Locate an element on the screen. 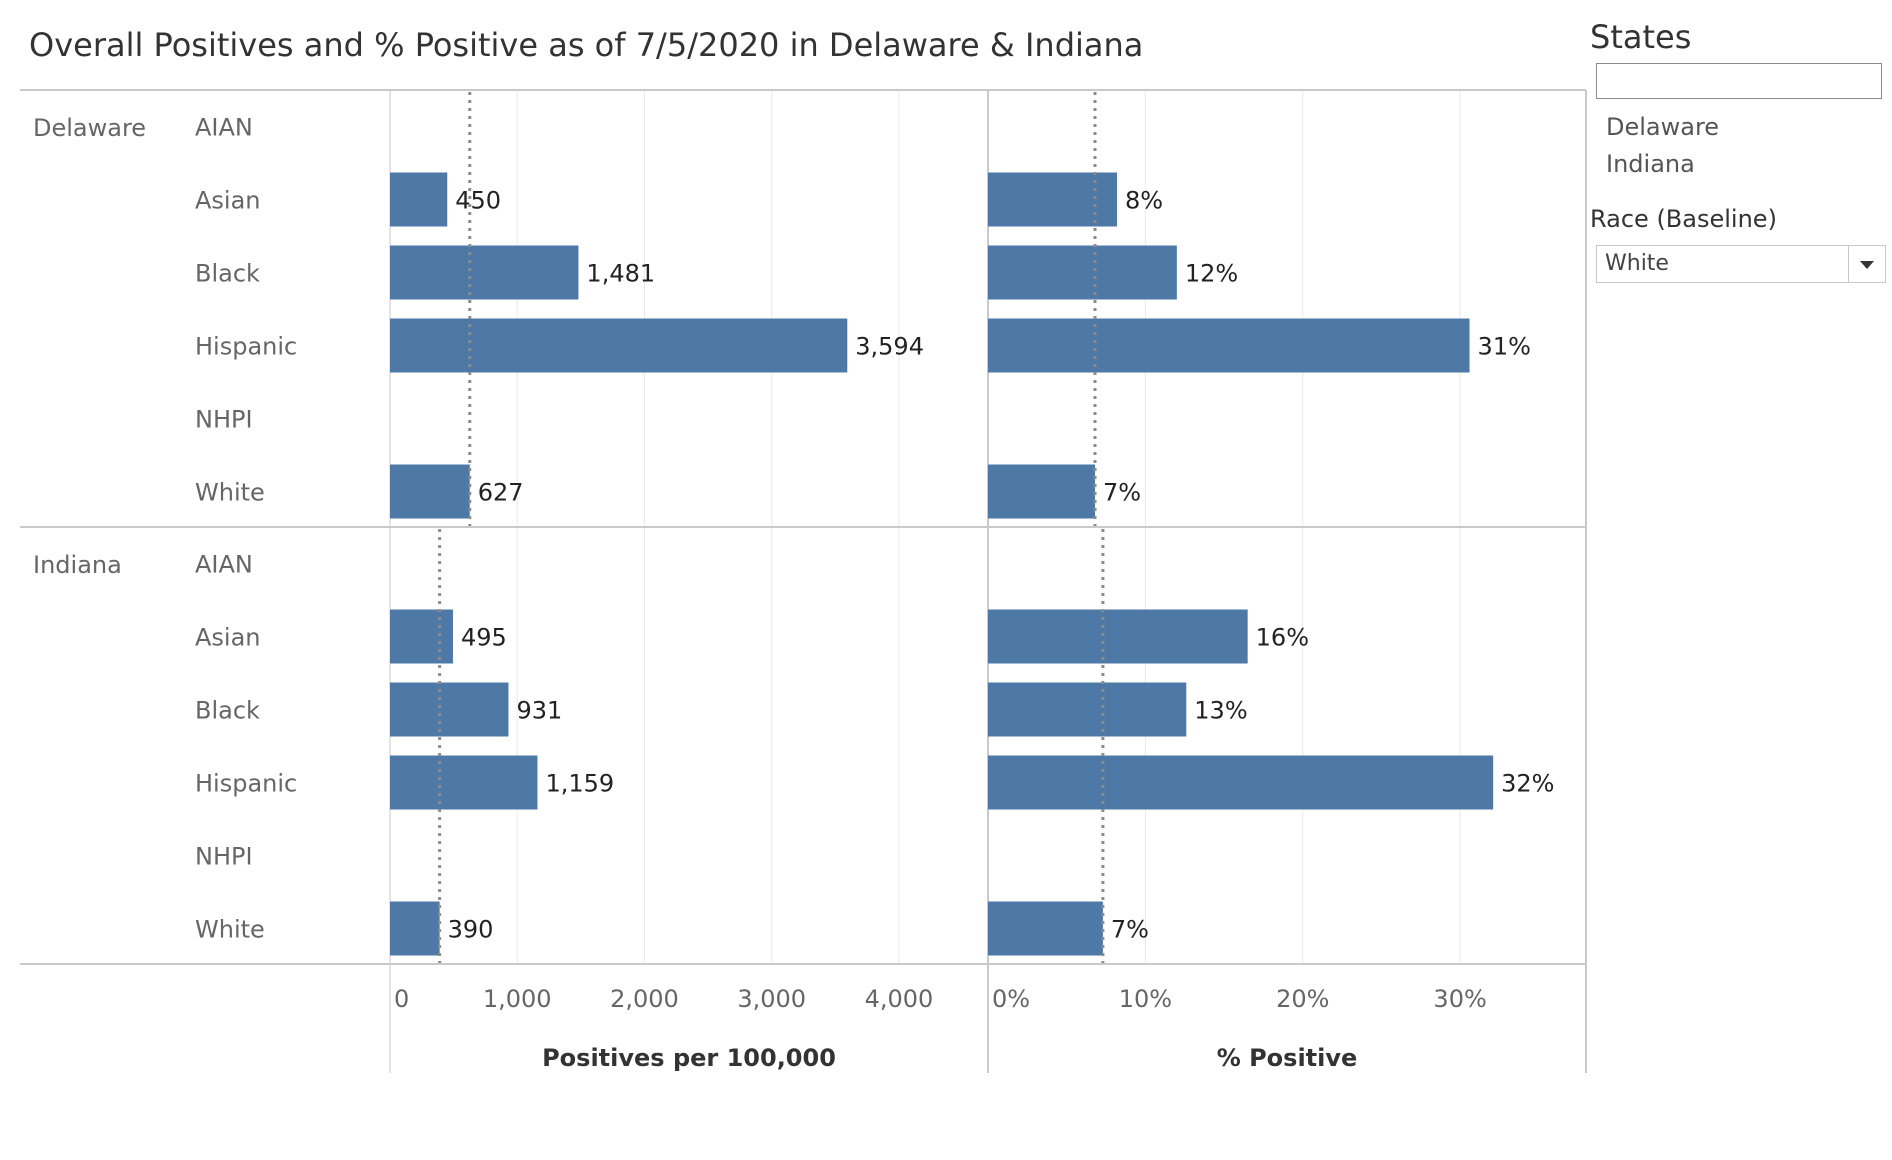  dropdown-divider is located at coordinates (1848, 264).